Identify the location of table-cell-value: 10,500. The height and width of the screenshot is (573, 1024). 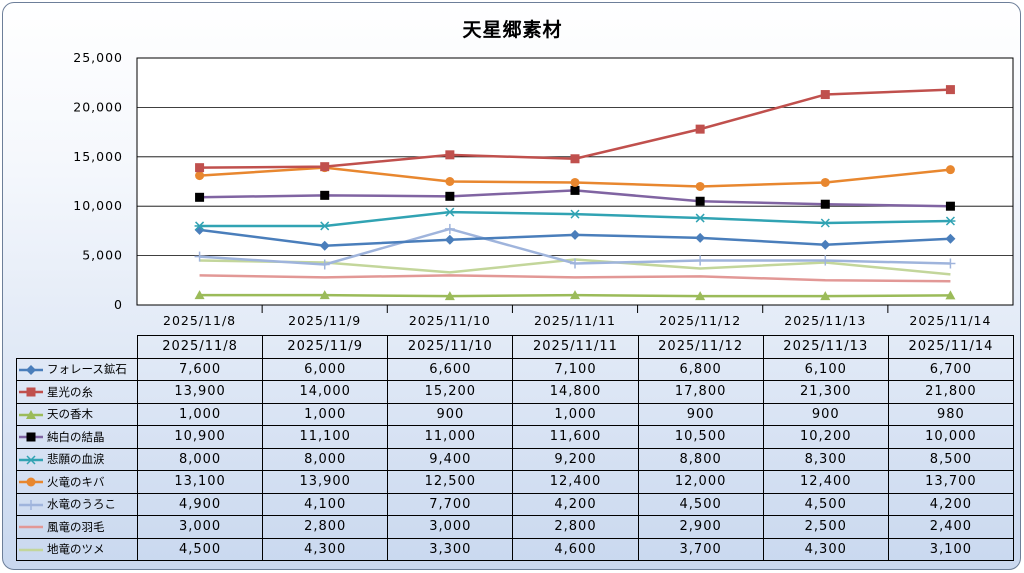
(700, 437).